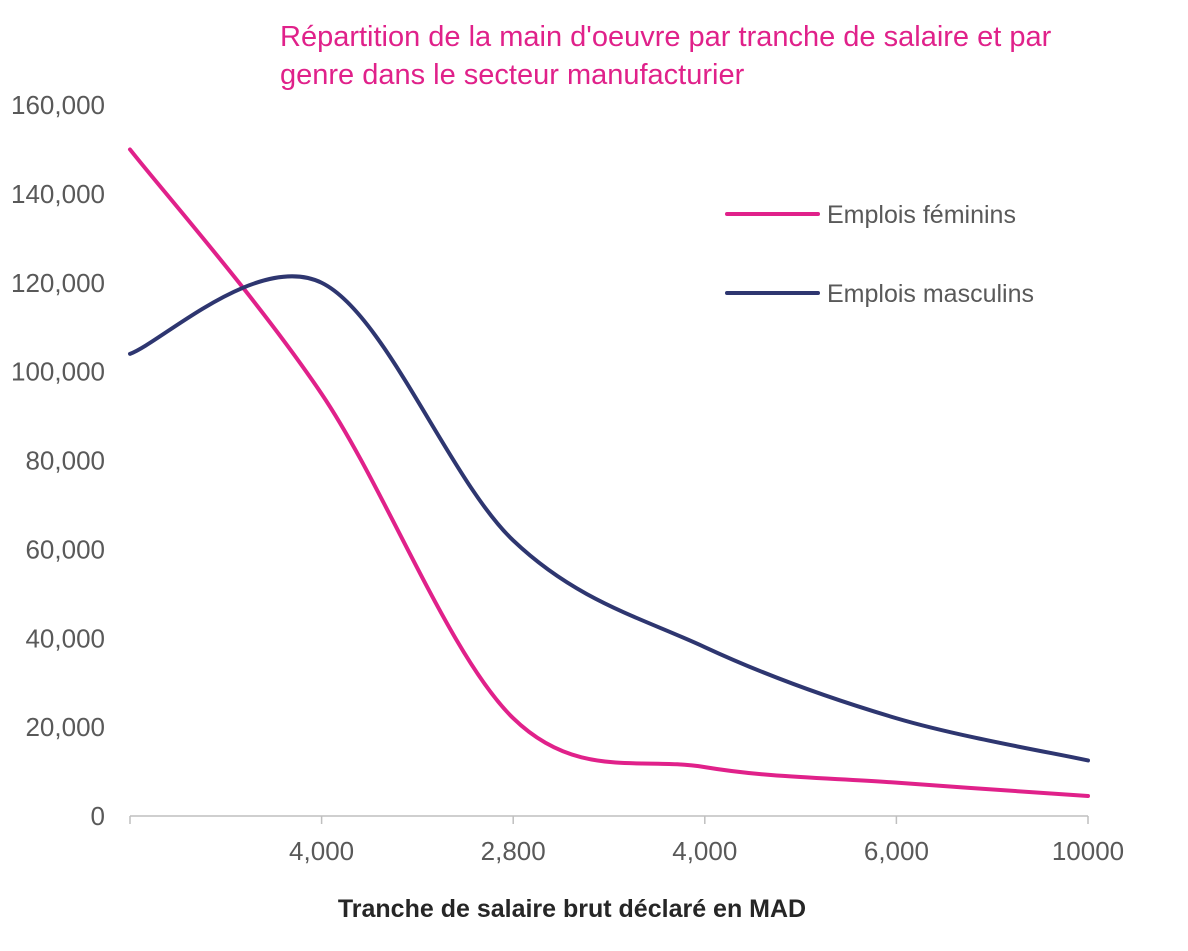  Describe the element at coordinates (58, 194) in the screenshot. I see `y-tick-label: 140,000` at that location.